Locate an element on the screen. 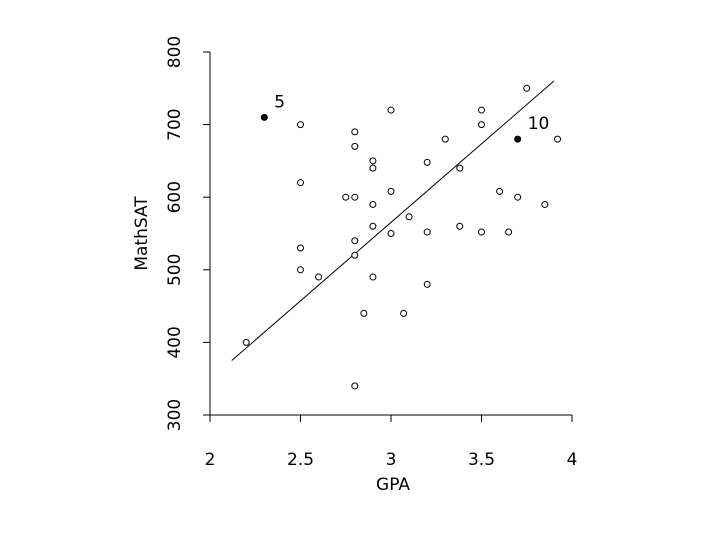 The height and width of the screenshot is (540, 720). x-tick-label: 4 is located at coordinates (572, 460).